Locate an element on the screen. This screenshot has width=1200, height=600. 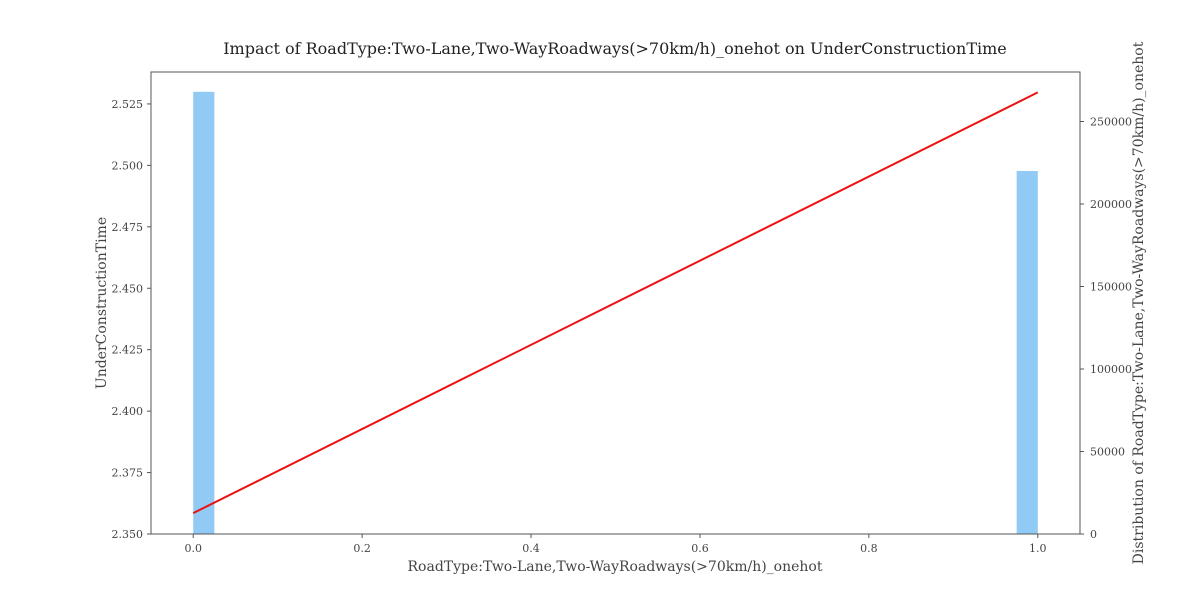
y-left-tick-label: 2.475 is located at coordinates (128, 227).